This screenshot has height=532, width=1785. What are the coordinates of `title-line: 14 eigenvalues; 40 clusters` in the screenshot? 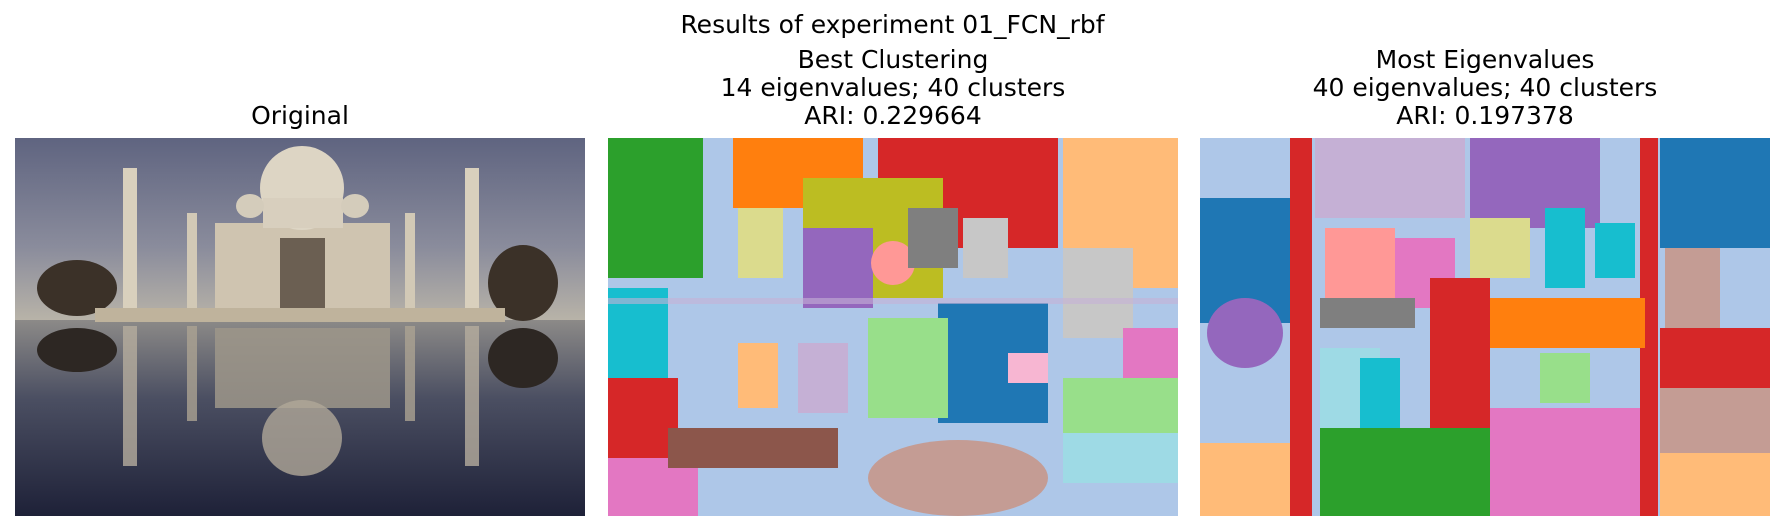 It's located at (893, 87).